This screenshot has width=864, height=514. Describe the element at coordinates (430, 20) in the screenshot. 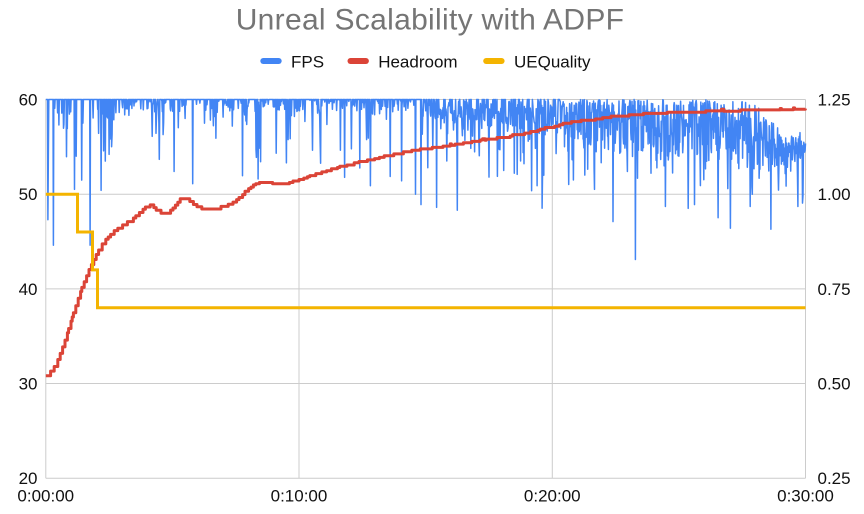

I see `svg-text: Unreal Scalability with ADPF` at that location.